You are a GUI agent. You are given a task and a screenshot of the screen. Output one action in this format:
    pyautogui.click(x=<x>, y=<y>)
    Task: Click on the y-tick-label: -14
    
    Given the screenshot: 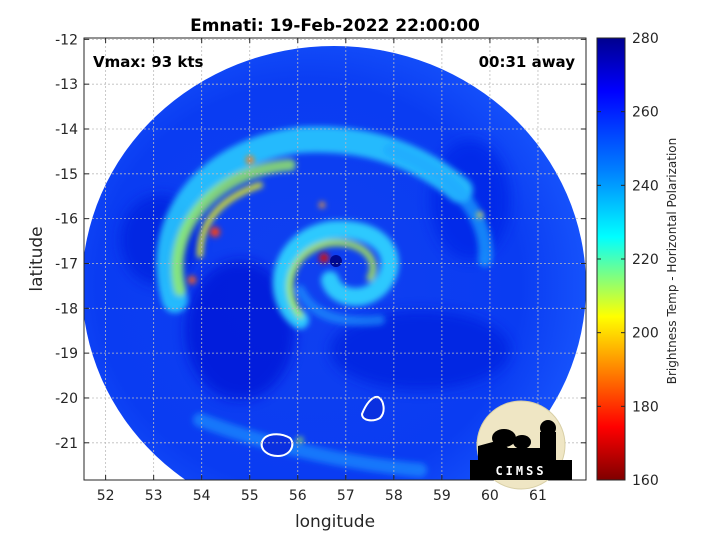 What is the action you would take?
    pyautogui.click(x=66, y=130)
    